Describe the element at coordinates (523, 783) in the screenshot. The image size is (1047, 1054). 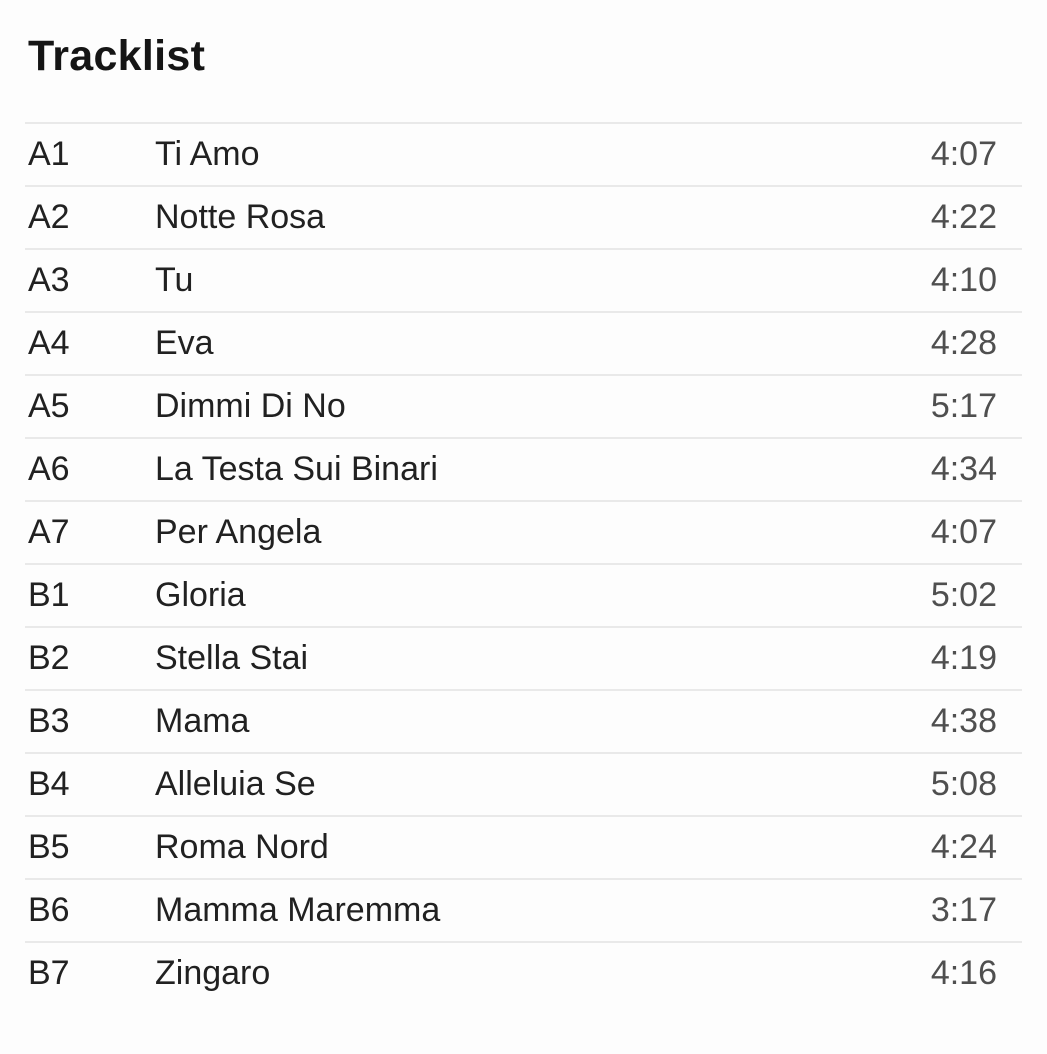
I see `track-row: B4 Alleluia Se 5:08` at that location.